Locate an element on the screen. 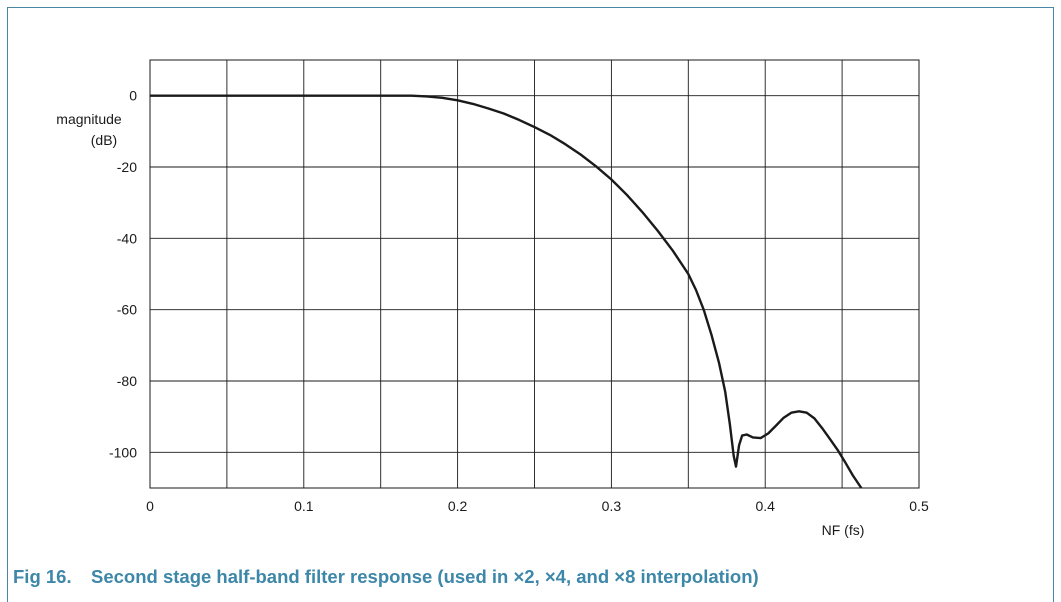 The width and height of the screenshot is (1061, 602). y-axis-label-line1: magnitude is located at coordinates (89, 119).